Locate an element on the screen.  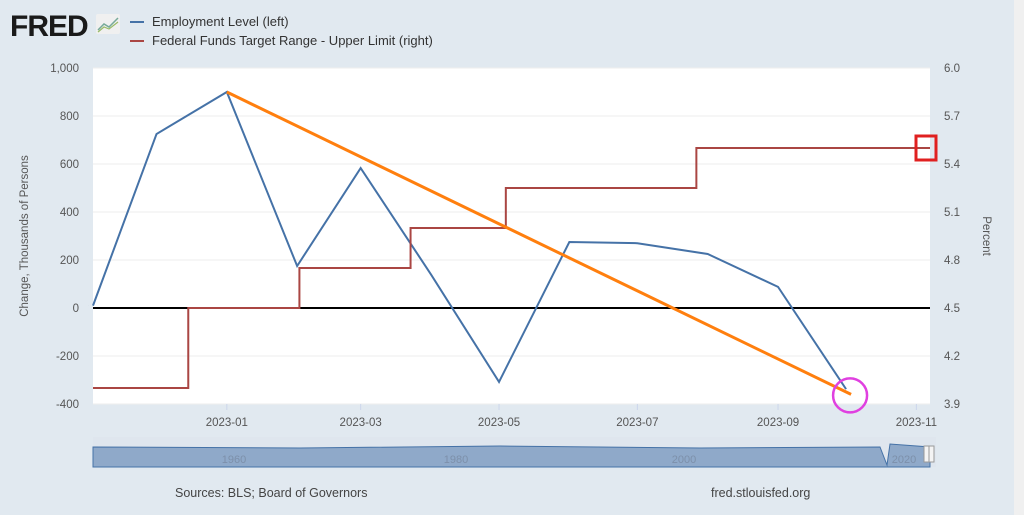
y-tick-right: 5.7 is located at coordinates (952, 117).